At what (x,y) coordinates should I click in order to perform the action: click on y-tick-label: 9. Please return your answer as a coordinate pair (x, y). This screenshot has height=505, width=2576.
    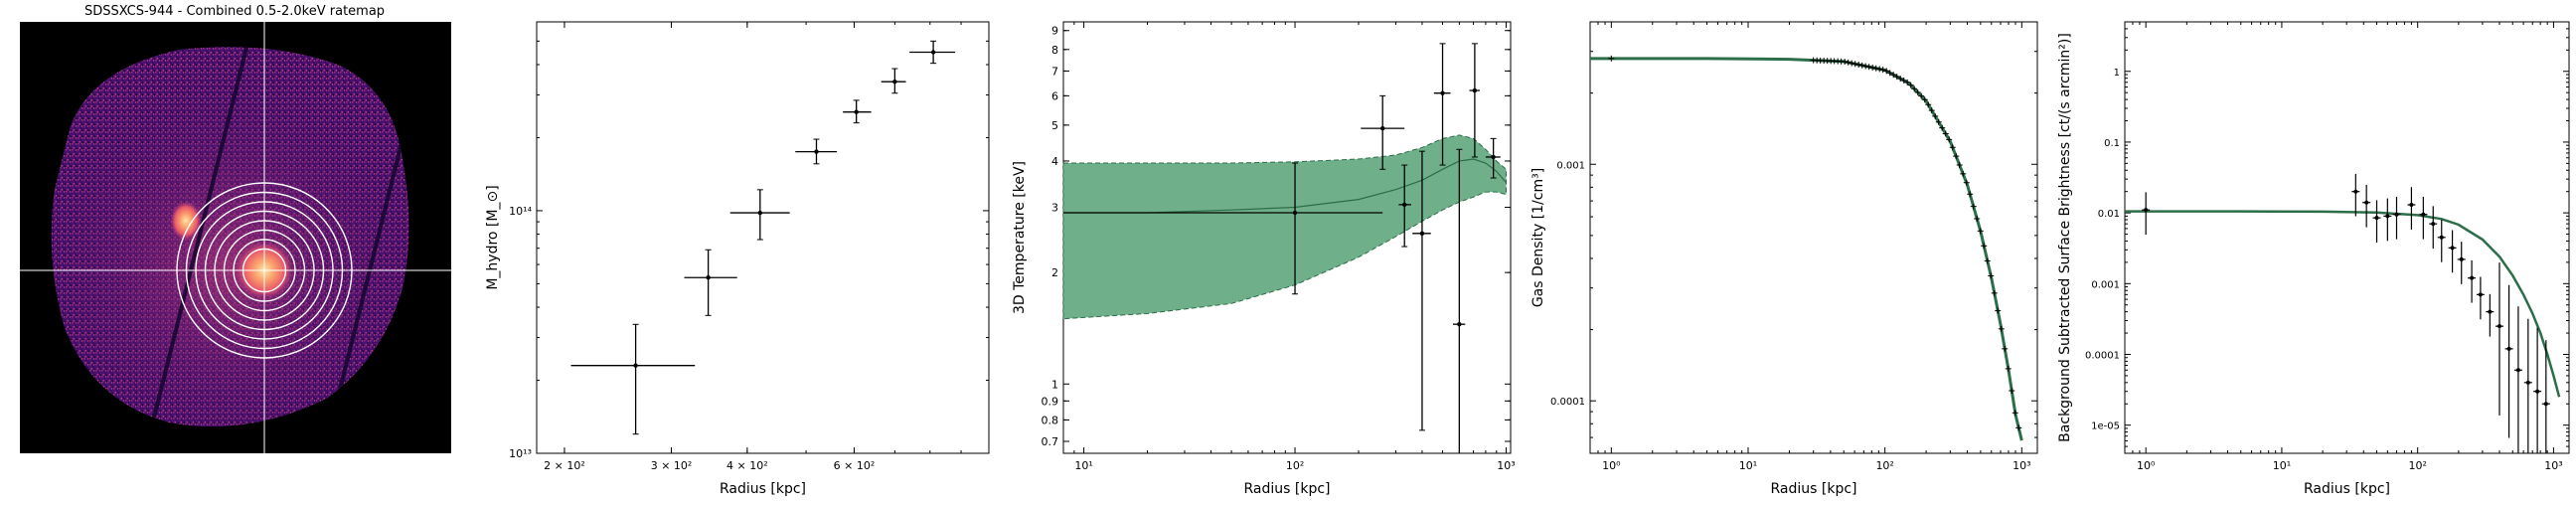
    Looking at the image, I should click on (1054, 32).